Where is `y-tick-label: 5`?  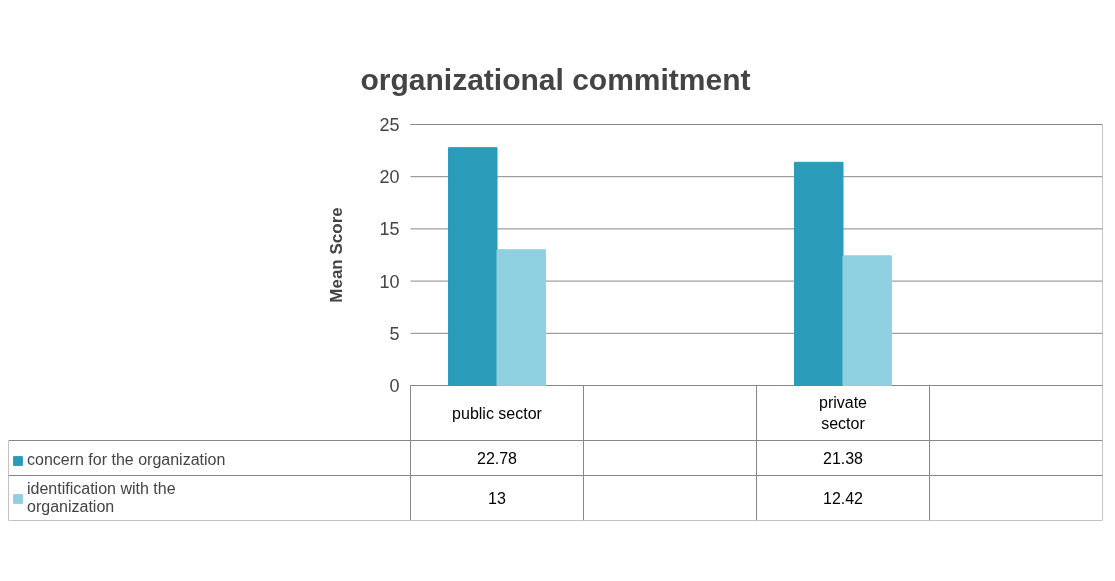
y-tick-label: 5 is located at coordinates (394, 333).